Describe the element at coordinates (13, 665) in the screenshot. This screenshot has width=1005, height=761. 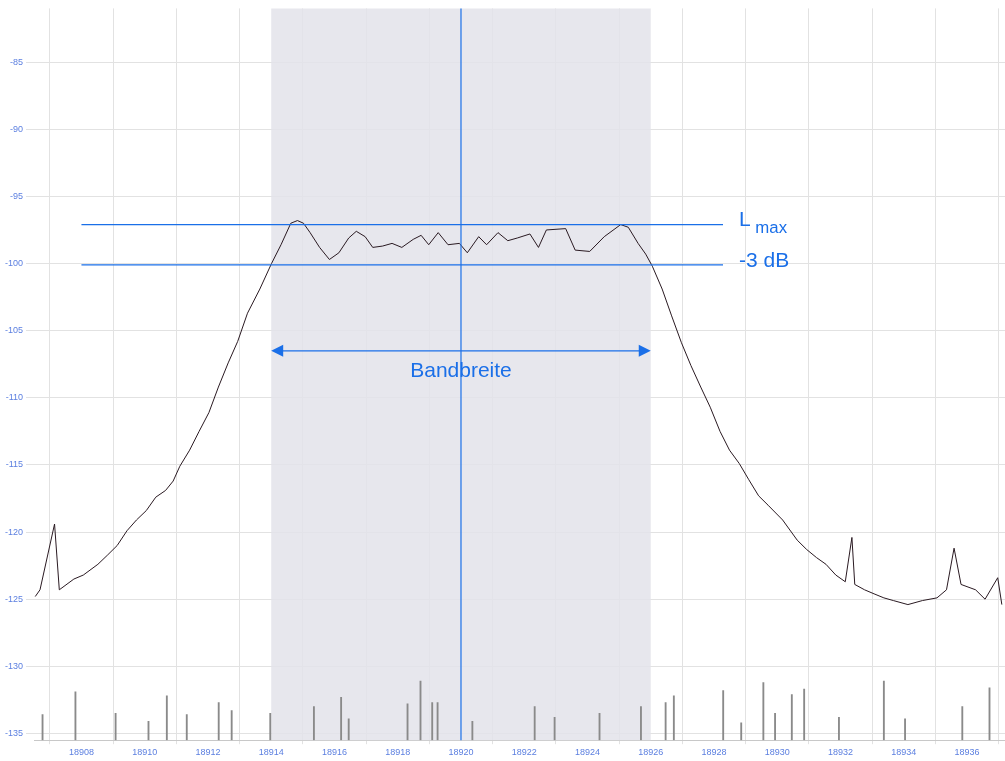
I see `y-tick-label: -130` at that location.